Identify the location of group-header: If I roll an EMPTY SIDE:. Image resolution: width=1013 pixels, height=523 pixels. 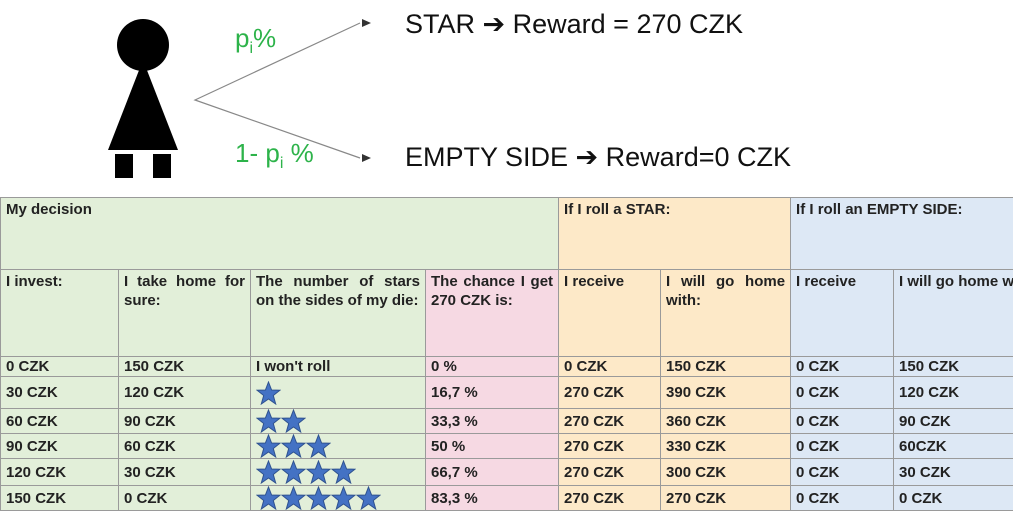
(901, 233).